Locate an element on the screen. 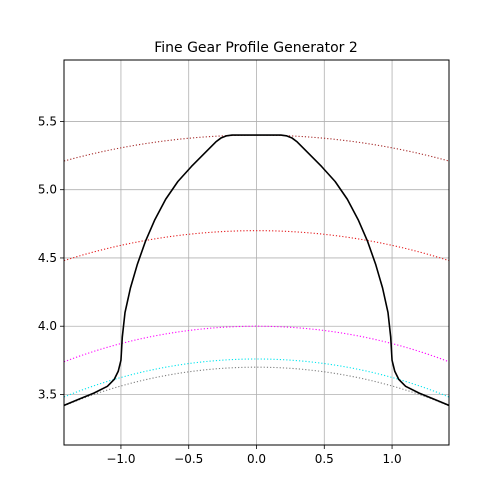  x-tick-label: −1.0 is located at coordinates (120, 459).